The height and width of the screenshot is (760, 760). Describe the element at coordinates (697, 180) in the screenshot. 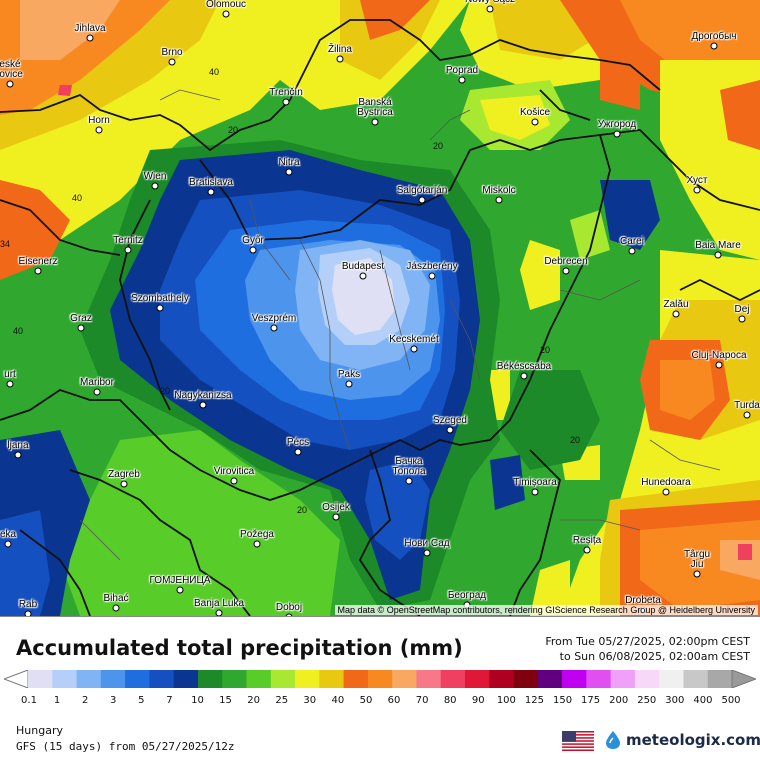

I see `city-label: Хуст` at that location.